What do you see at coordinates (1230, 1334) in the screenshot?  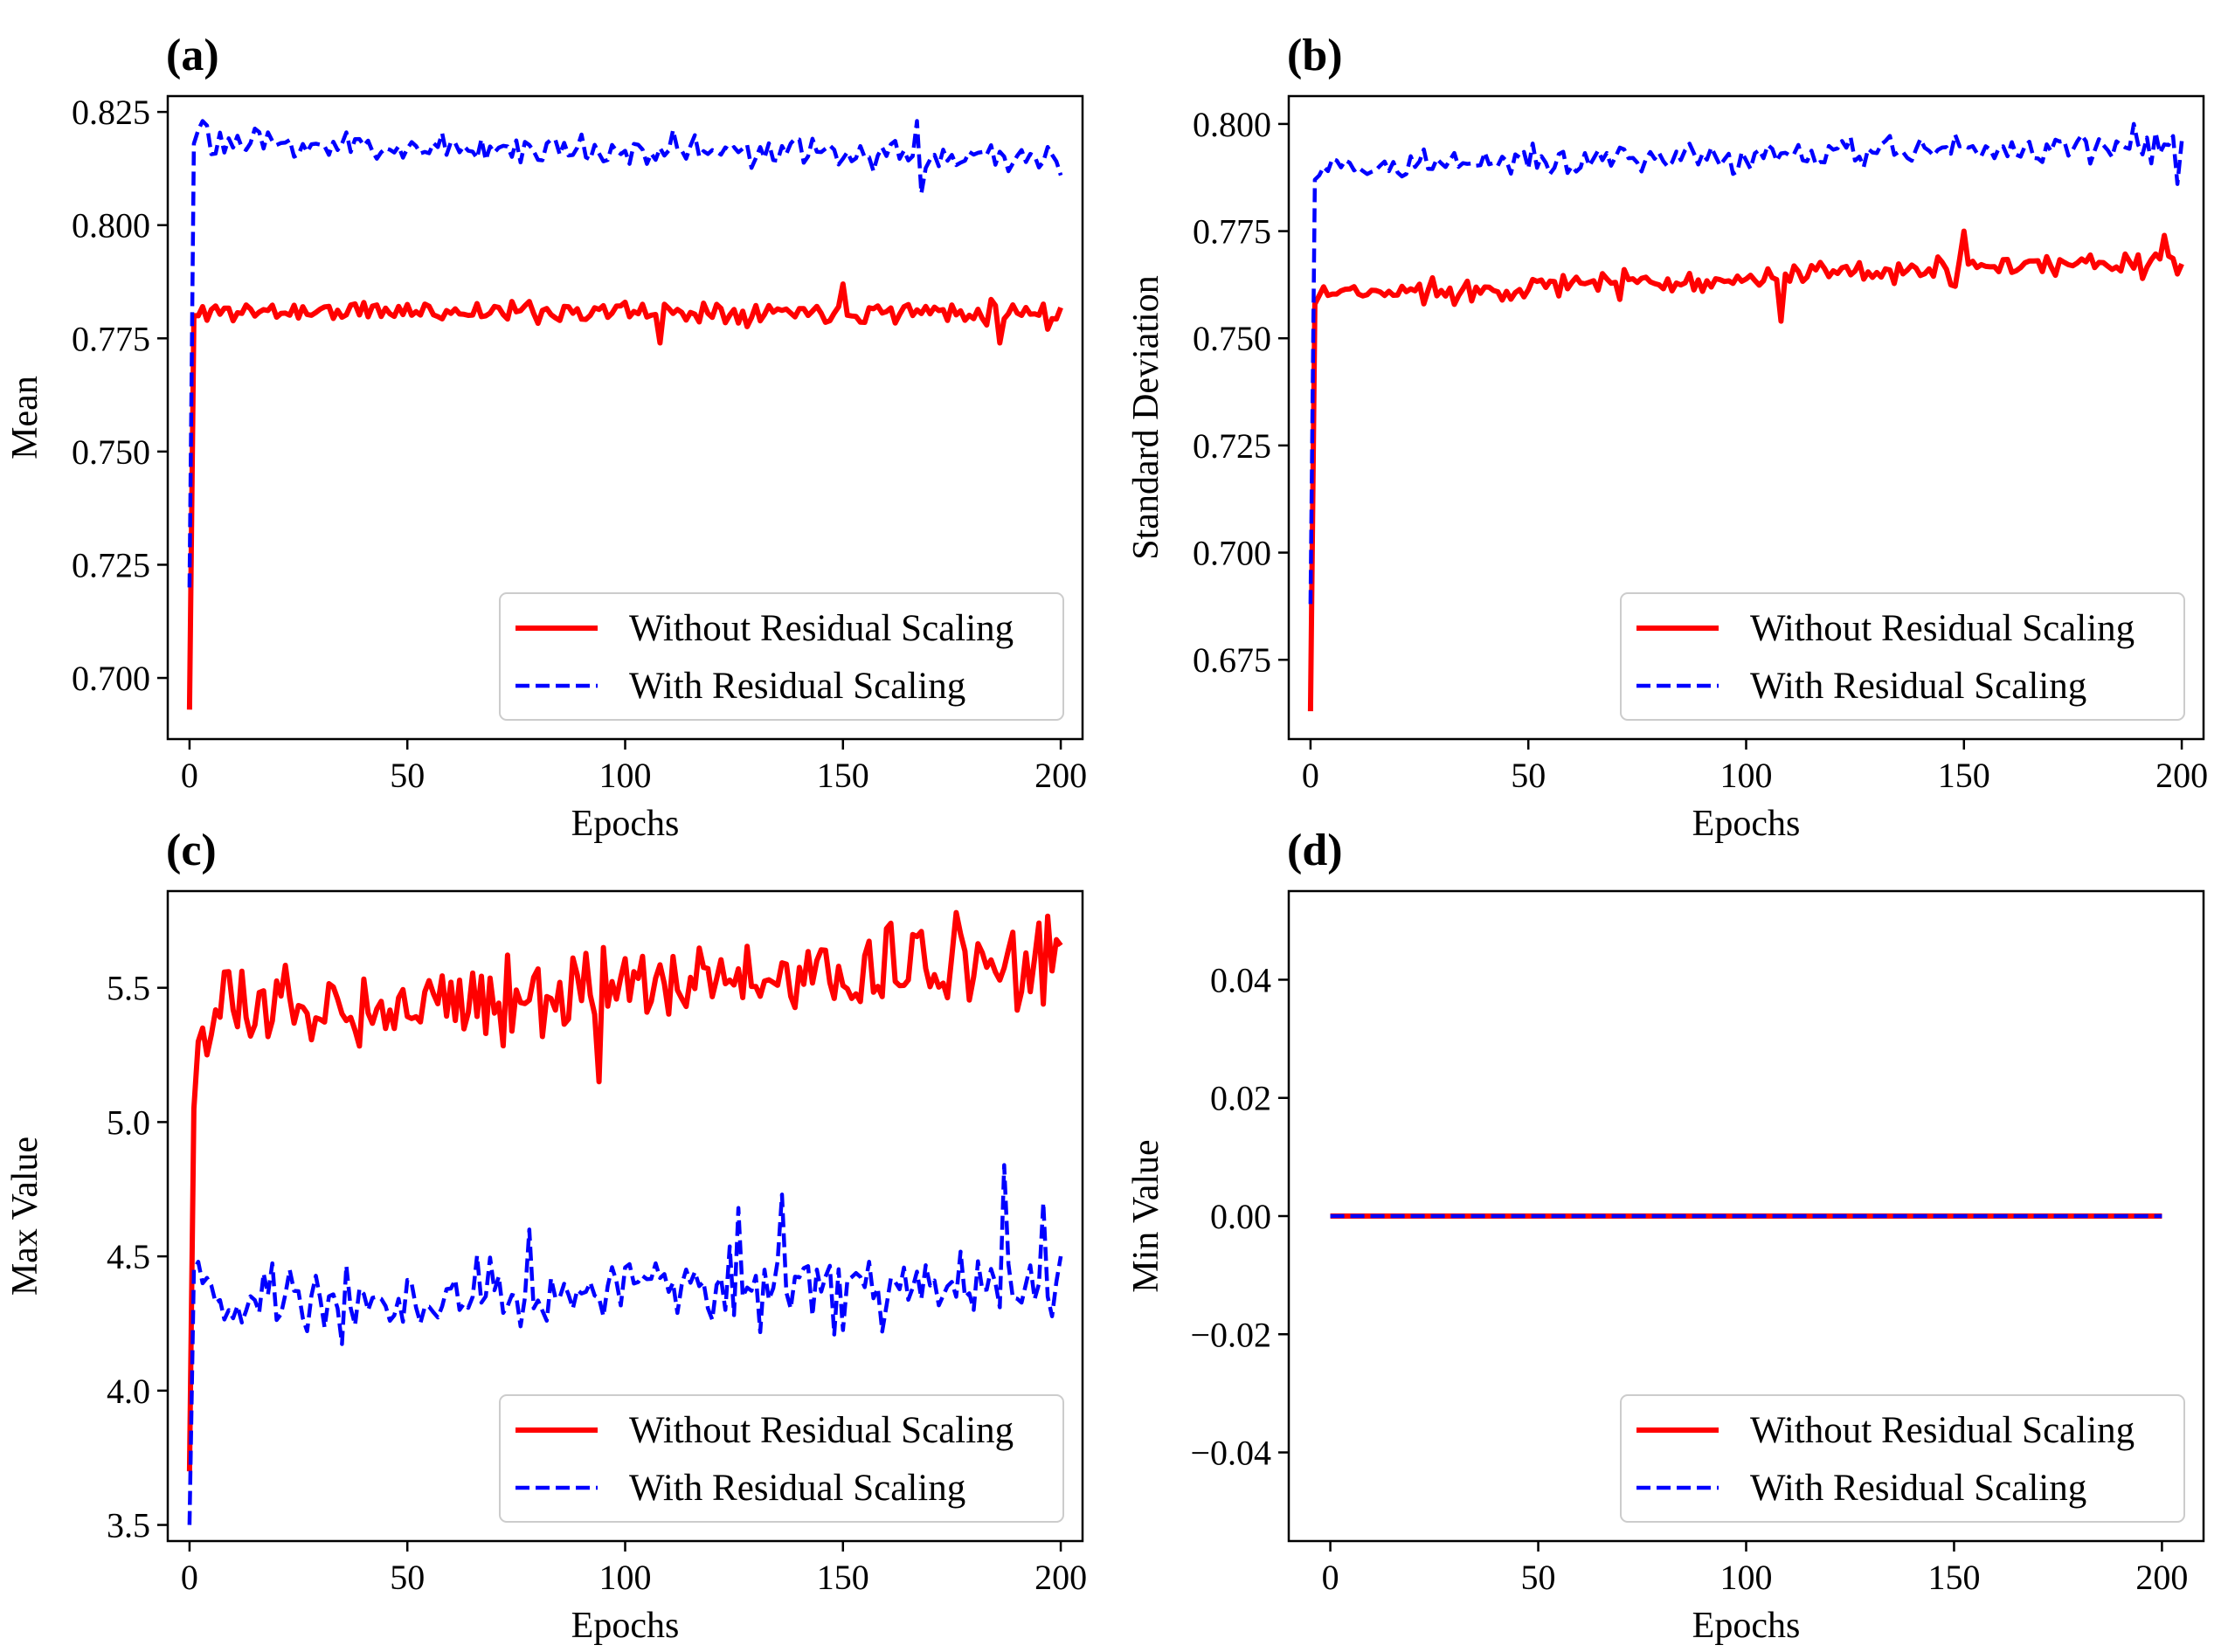 I see `y-tick-label: −0.02` at bounding box center [1230, 1334].